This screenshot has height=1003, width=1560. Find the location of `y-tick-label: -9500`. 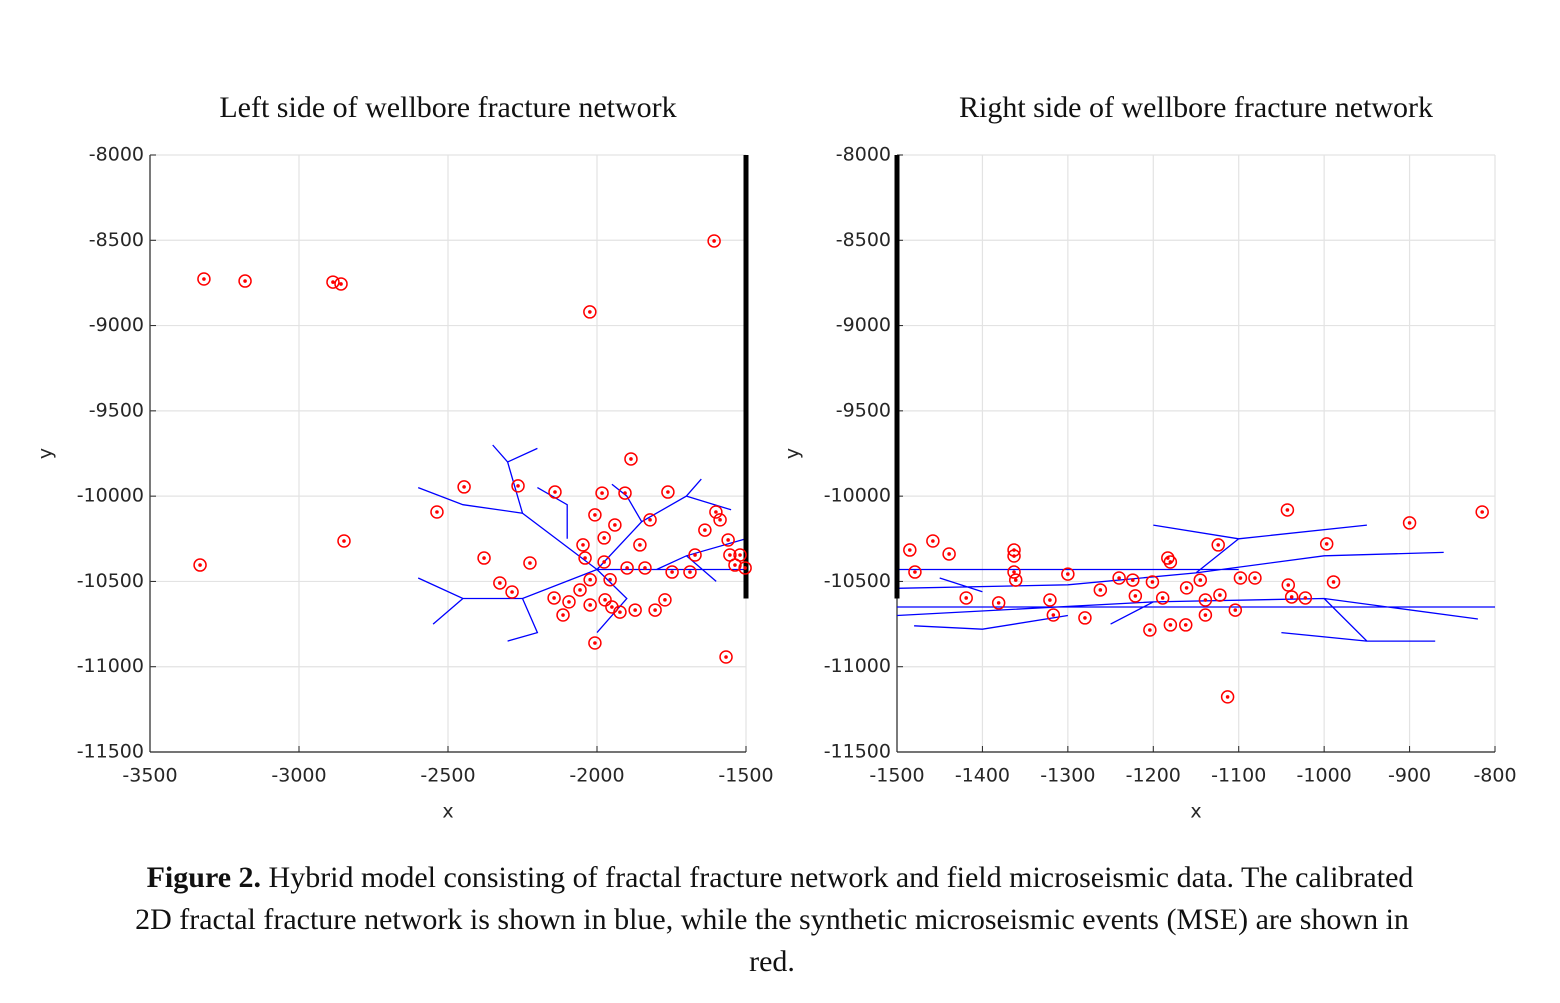

y-tick-label: -9500 is located at coordinates (863, 410).